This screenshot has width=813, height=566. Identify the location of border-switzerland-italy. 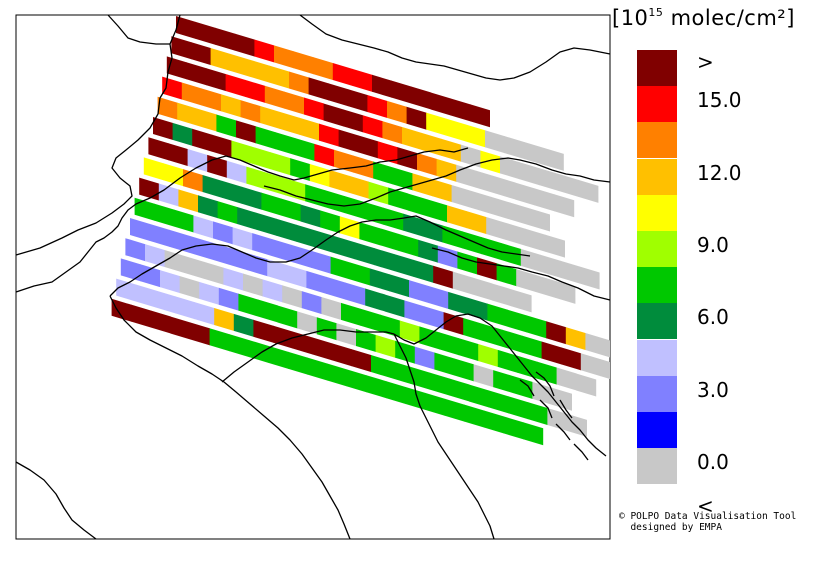
(320, 256).